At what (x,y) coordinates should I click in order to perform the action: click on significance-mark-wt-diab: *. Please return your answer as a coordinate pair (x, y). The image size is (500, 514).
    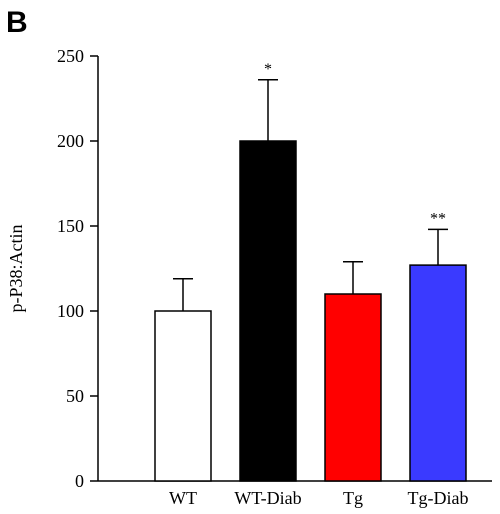
    Looking at the image, I should click on (268, 69).